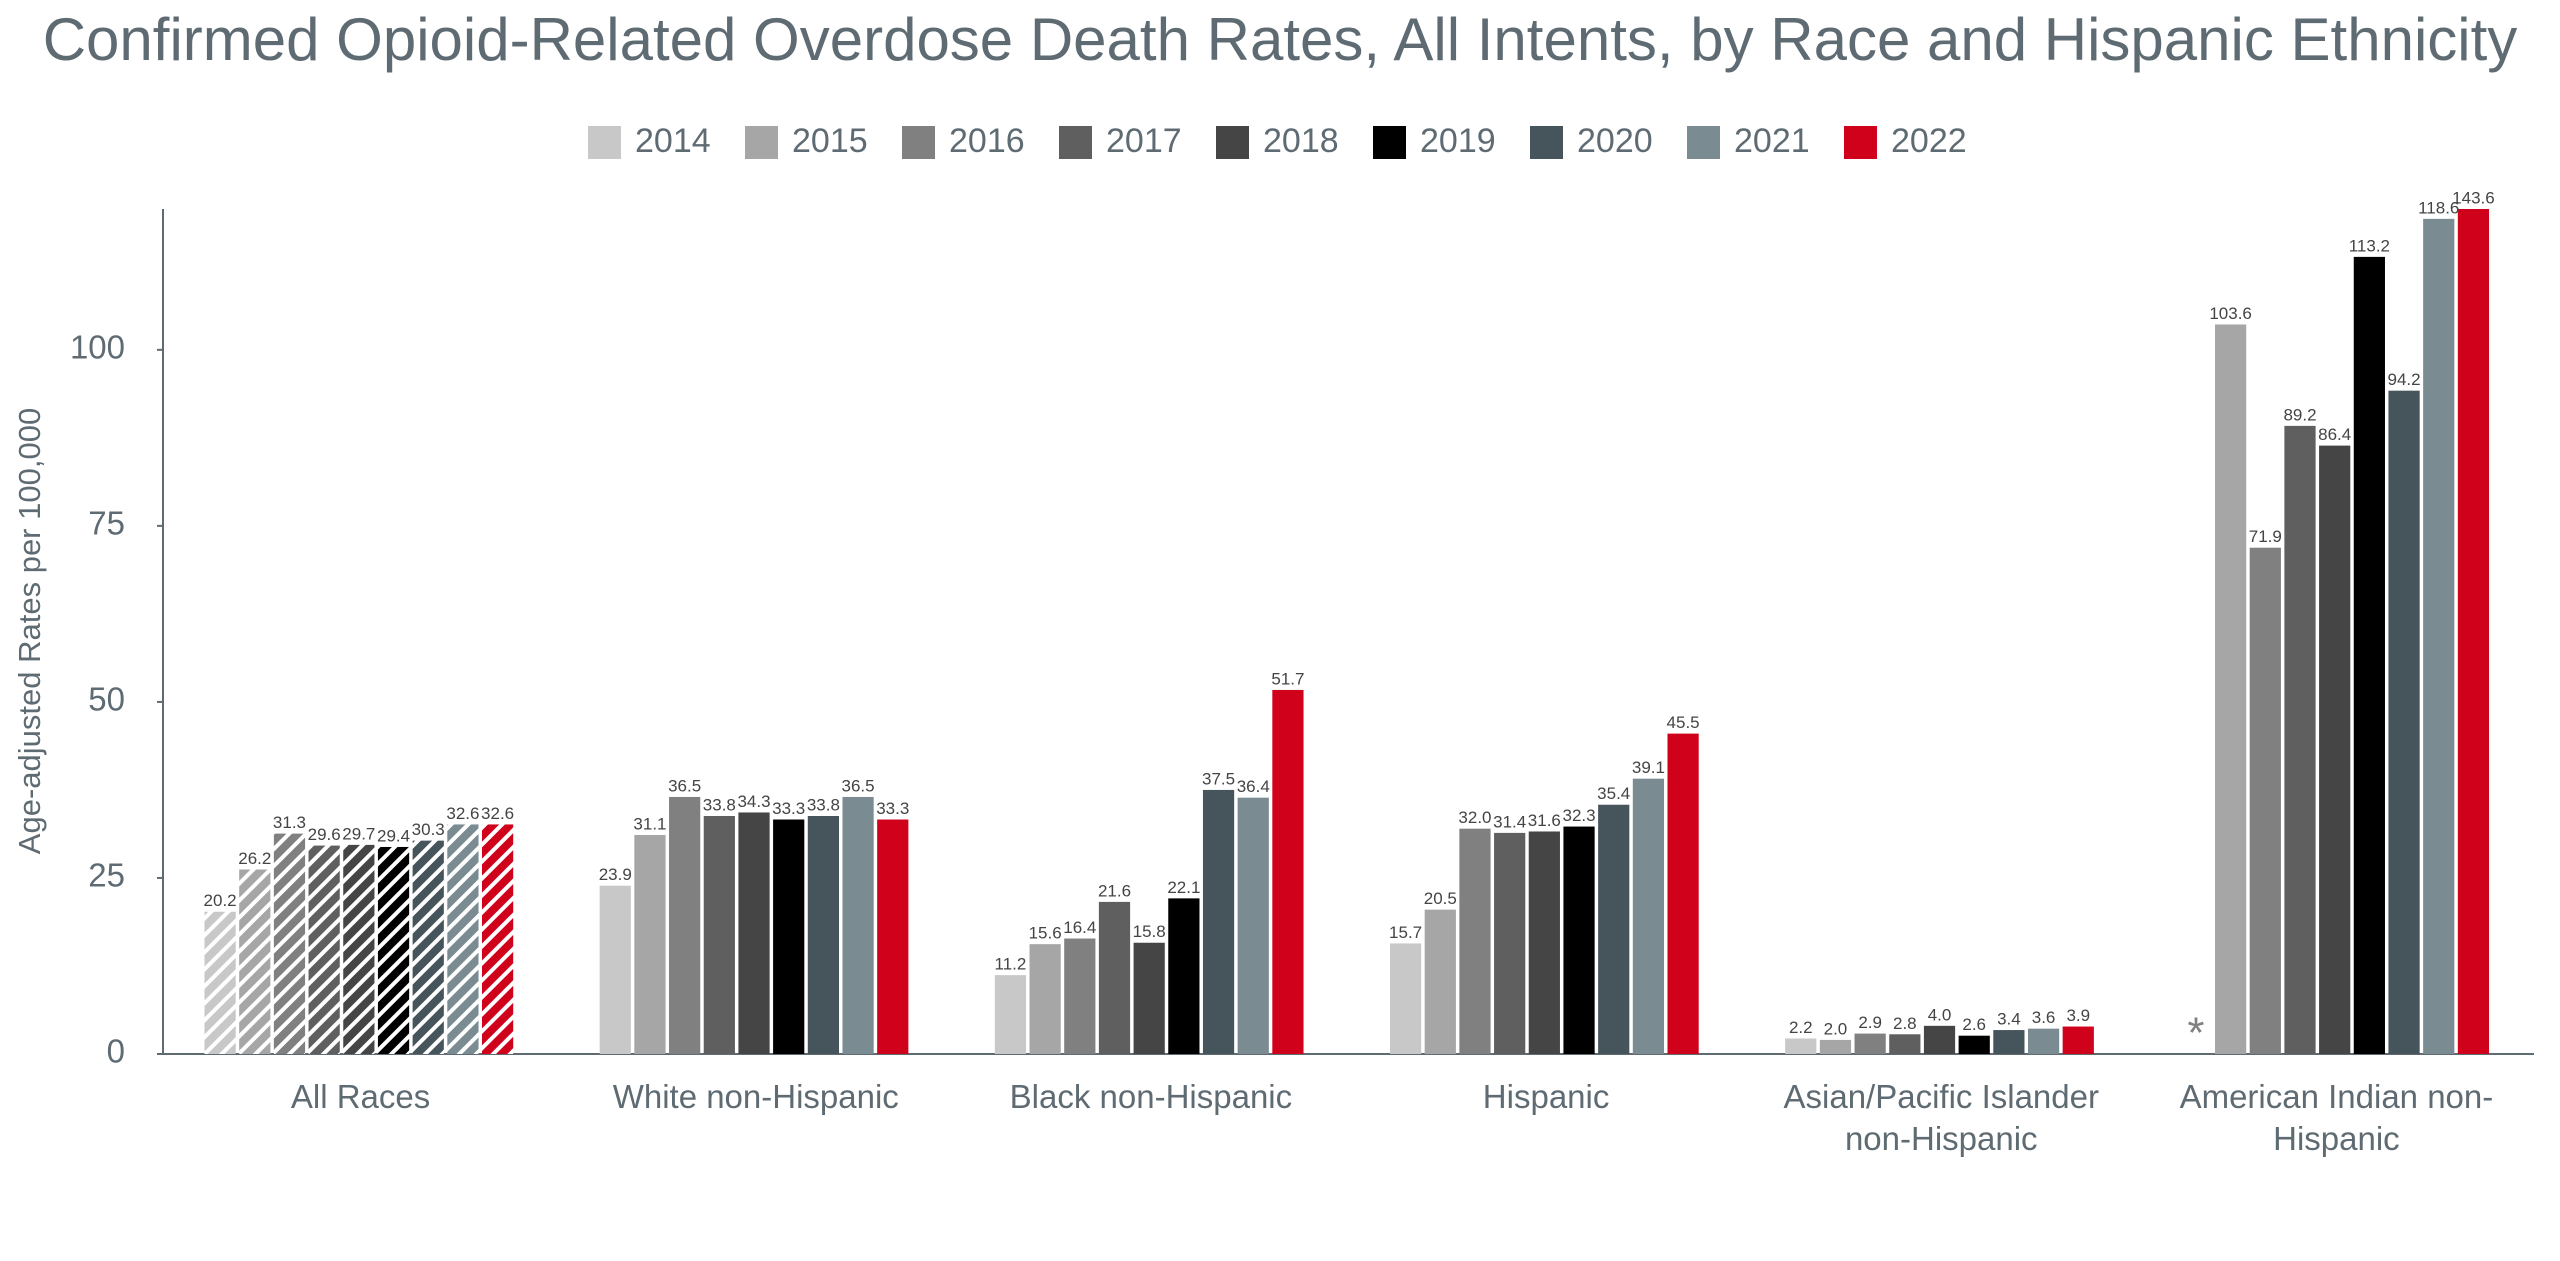 Image resolution: width=2560 pixels, height=1261 pixels. What do you see at coordinates (1615, 141) in the screenshot?
I see `legend-label: 2020` at bounding box center [1615, 141].